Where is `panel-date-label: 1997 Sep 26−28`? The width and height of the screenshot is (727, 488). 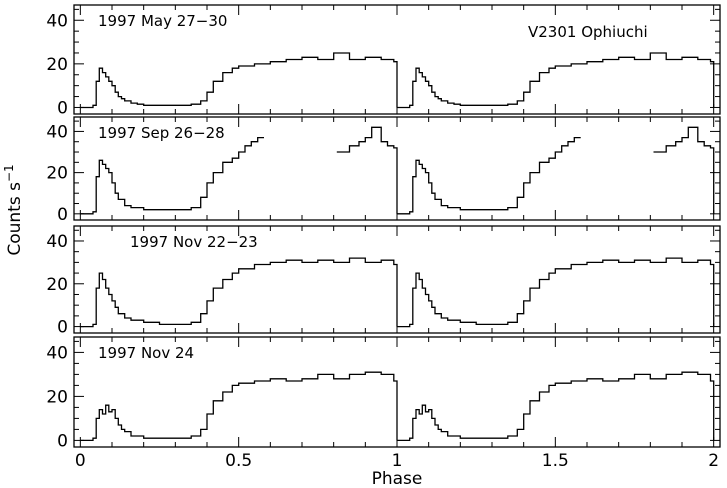
panel-date-label: 1997 Sep 26−28 is located at coordinates (161, 133).